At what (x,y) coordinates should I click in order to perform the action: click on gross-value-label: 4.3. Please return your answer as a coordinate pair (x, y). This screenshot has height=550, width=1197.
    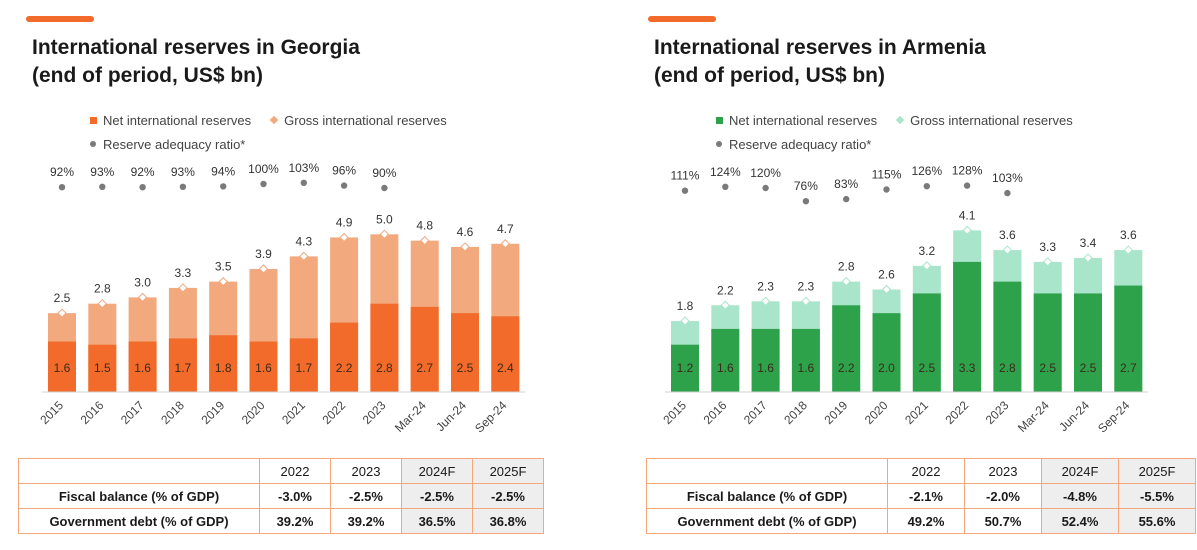
    Looking at the image, I should click on (303, 241).